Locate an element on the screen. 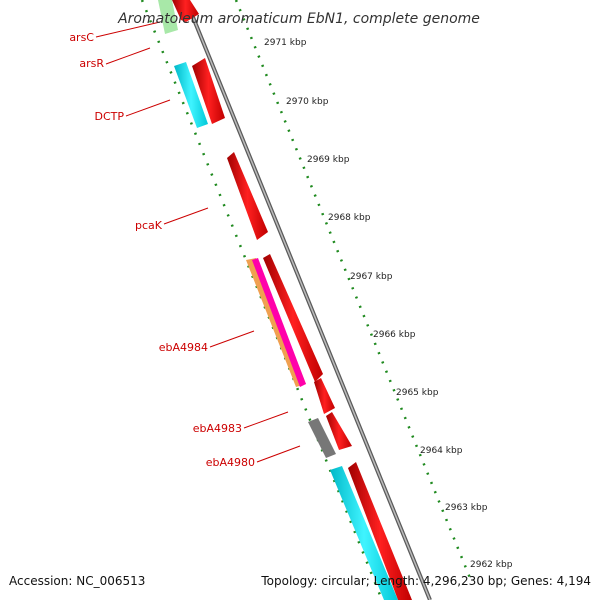 The height and width of the screenshot is (600, 600). feature-red-bottom is located at coordinates (380, 531).